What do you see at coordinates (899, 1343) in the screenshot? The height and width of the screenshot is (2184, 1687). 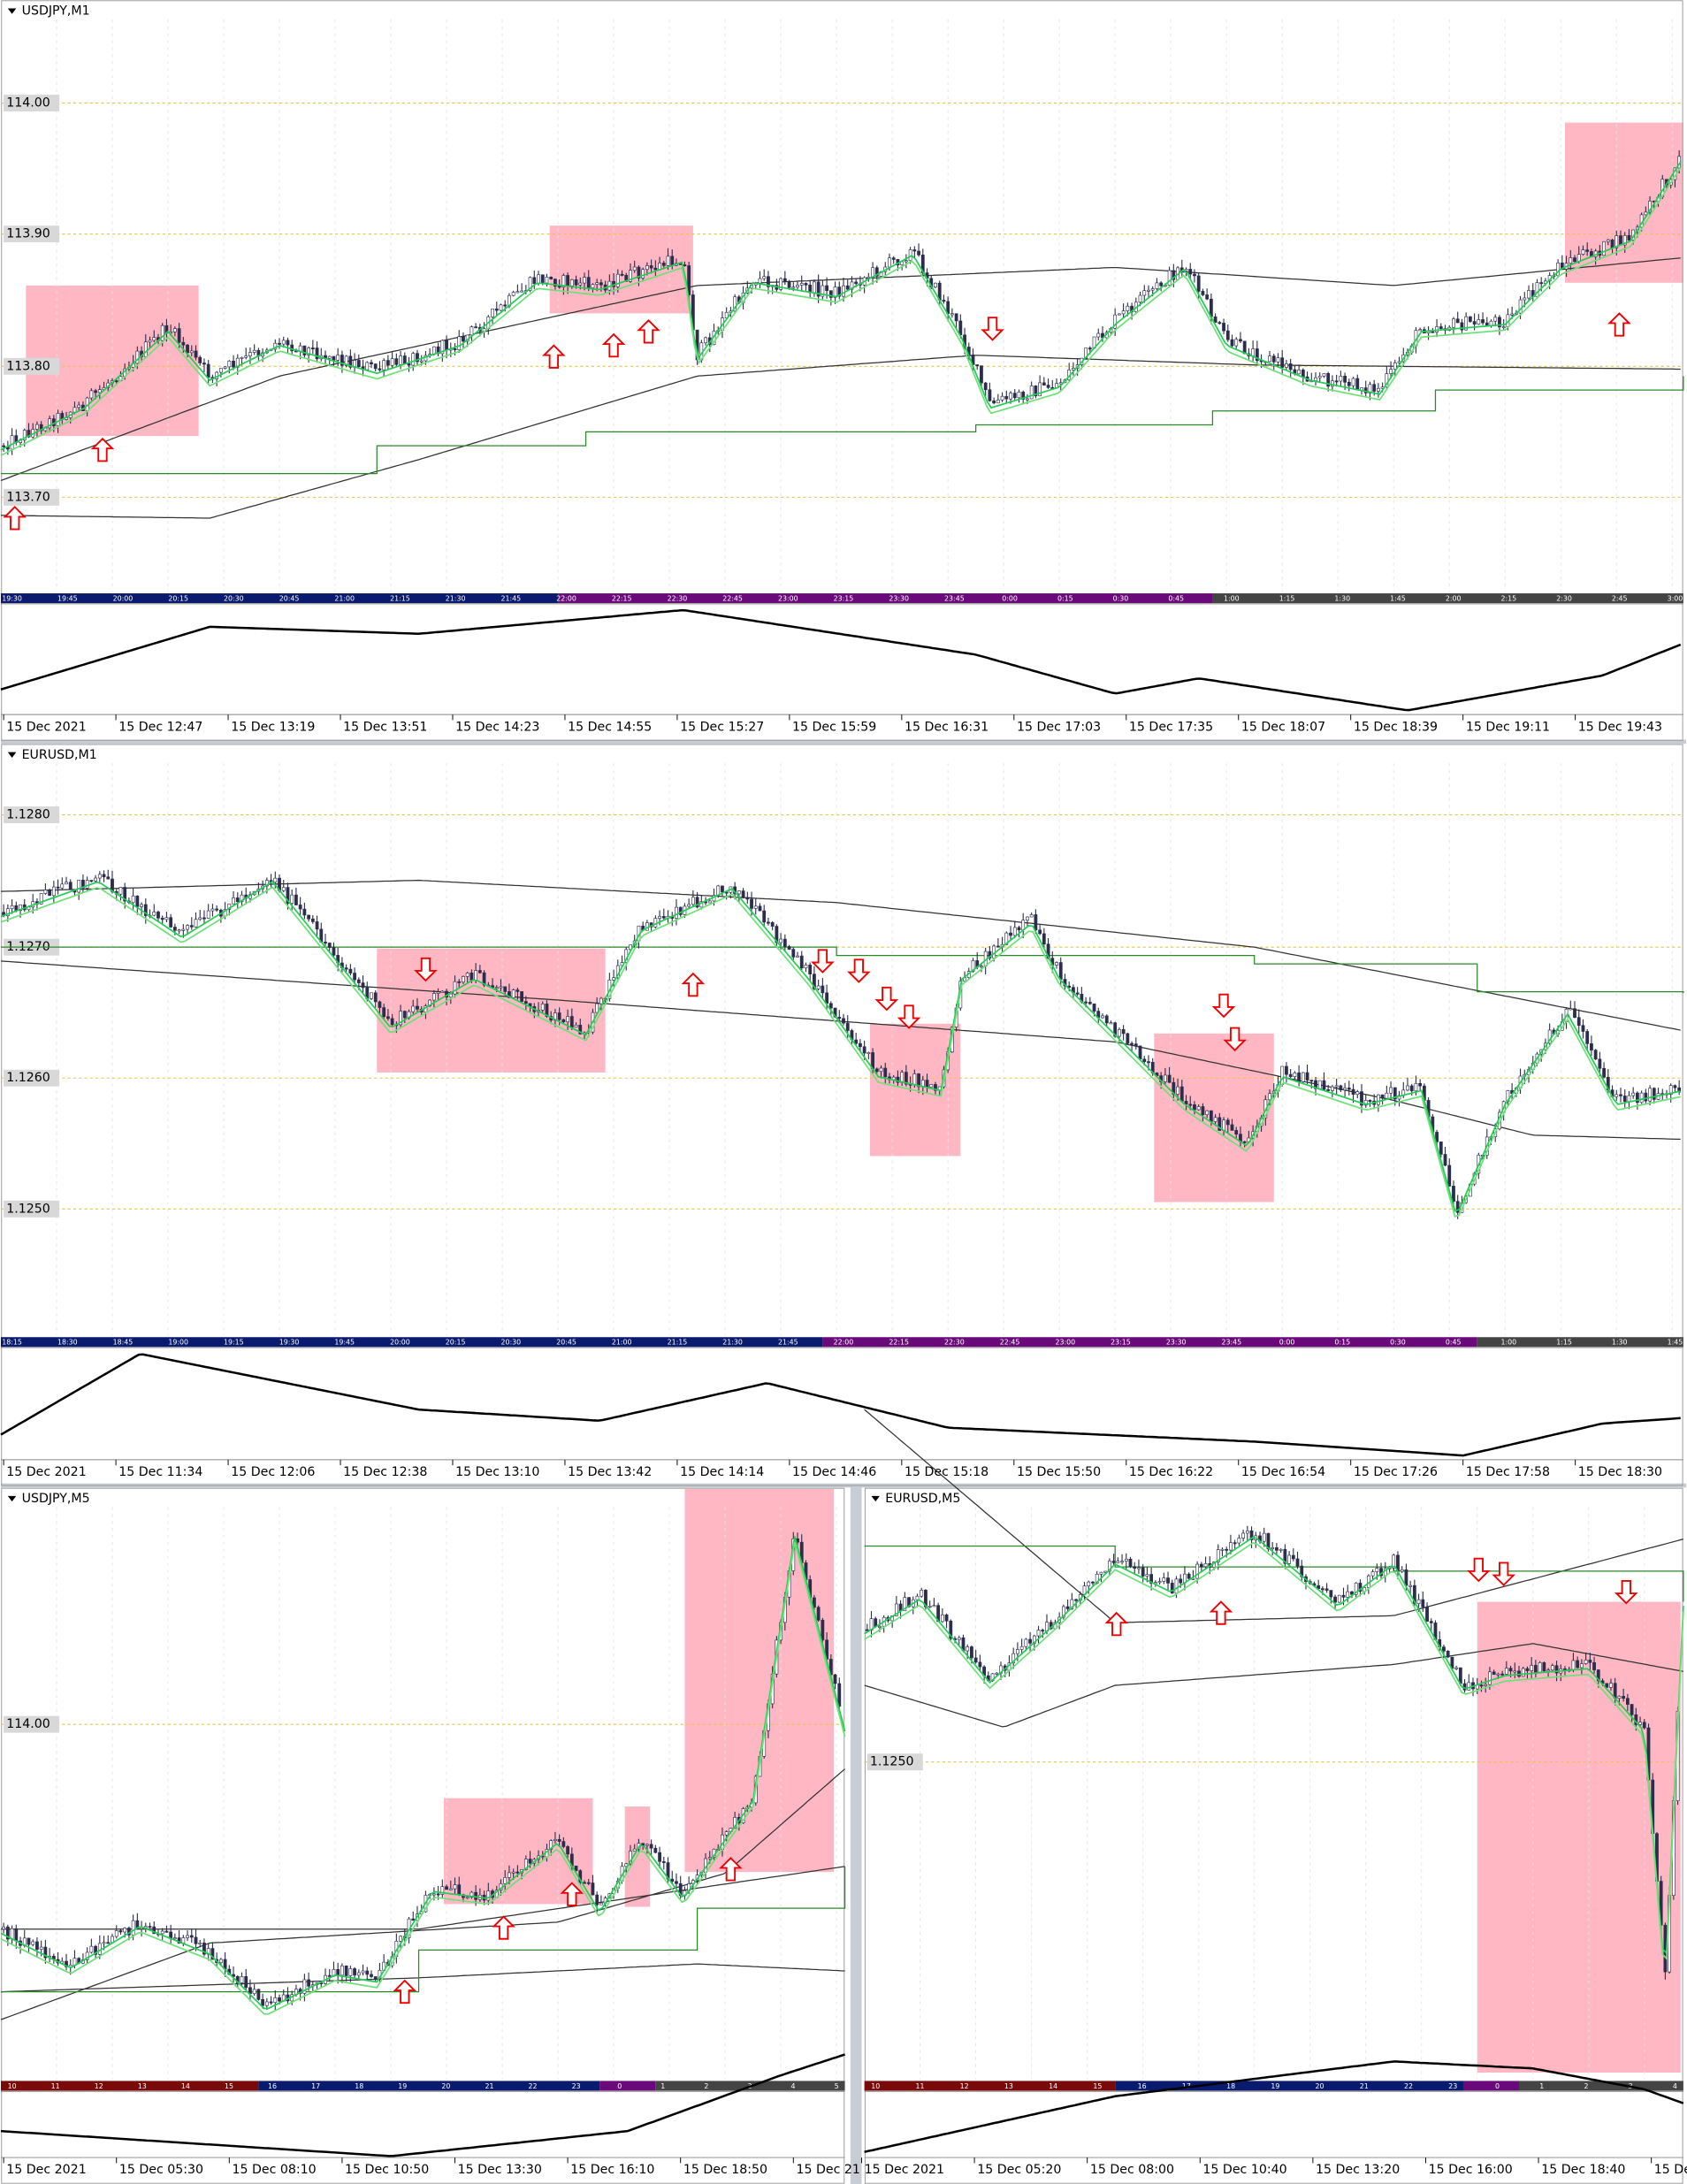 I see `session-label: 22:15` at bounding box center [899, 1343].